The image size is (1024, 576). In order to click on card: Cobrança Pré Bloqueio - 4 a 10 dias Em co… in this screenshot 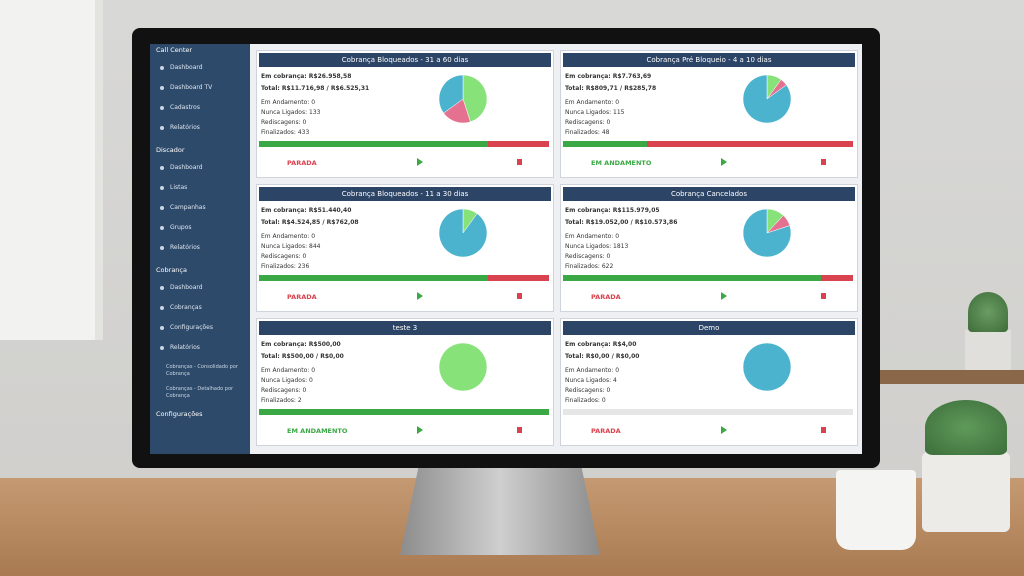, I will do `click(709, 114)`.